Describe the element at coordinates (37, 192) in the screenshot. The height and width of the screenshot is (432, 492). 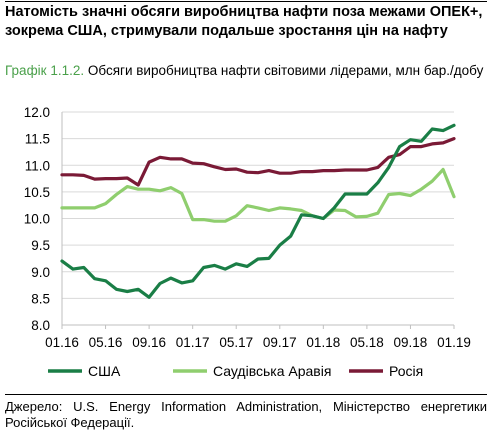
I see `y-tick-label: 10.5` at that location.